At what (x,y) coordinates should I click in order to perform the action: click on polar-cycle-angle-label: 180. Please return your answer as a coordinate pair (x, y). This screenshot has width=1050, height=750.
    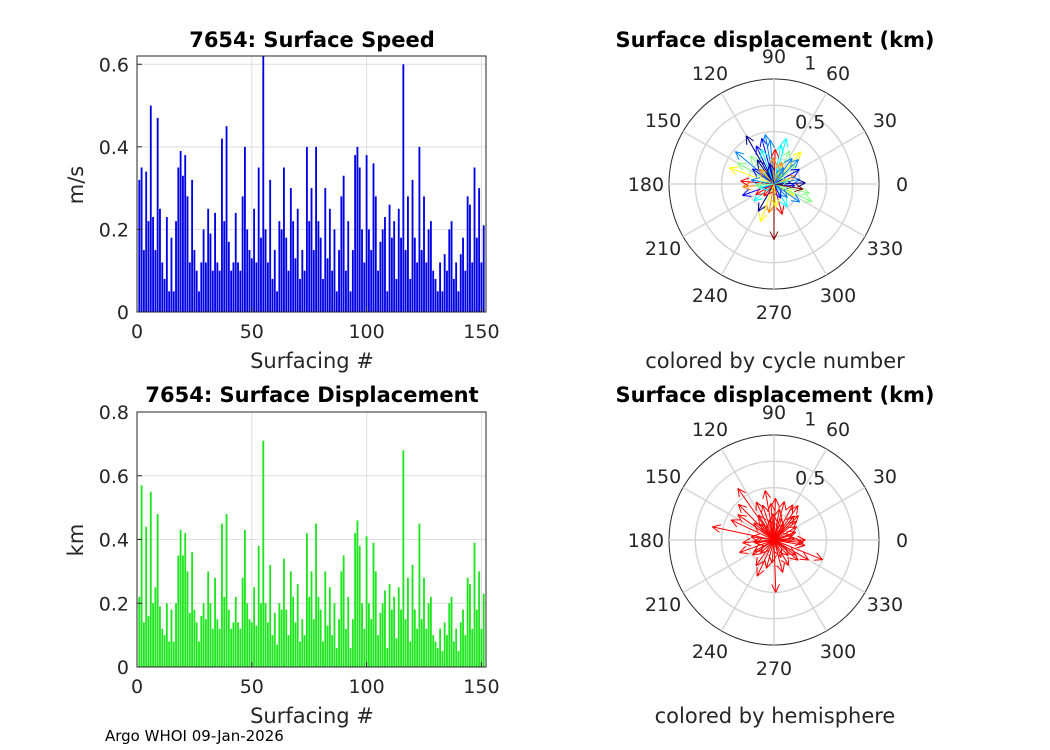
    Looking at the image, I should click on (646, 185).